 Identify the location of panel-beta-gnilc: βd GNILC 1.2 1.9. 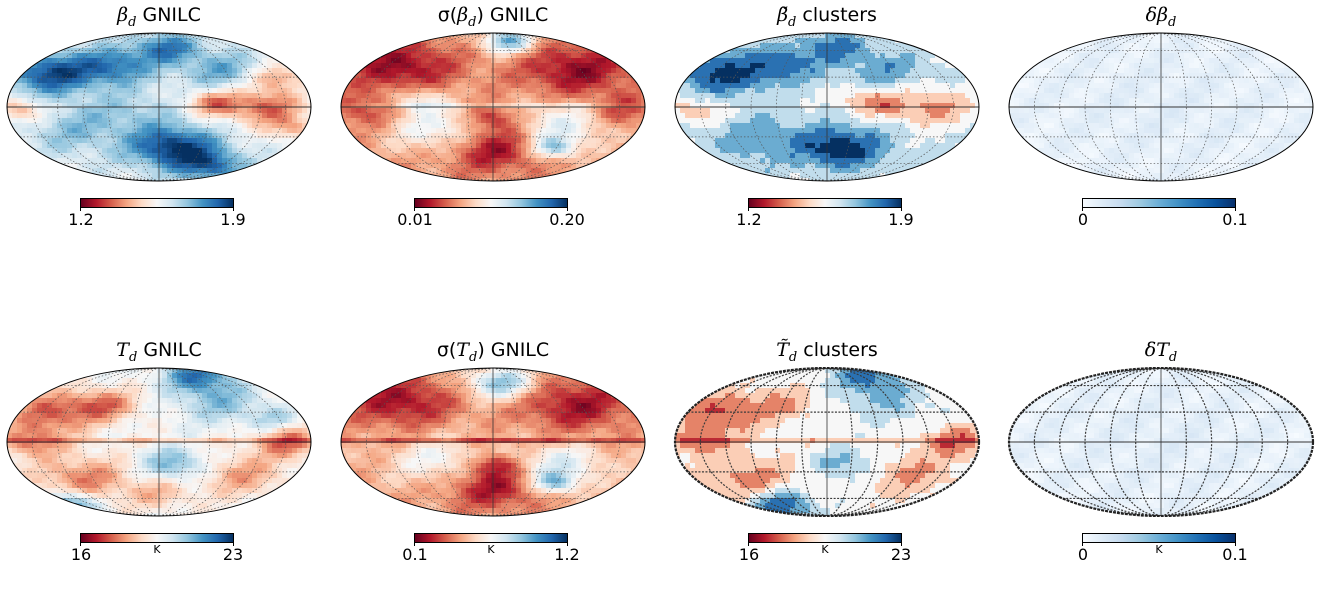
(169, 130).